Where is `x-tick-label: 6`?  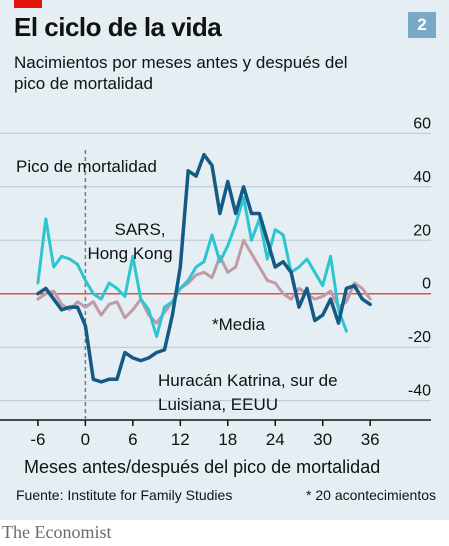 x-tick-label: 6 is located at coordinates (132, 439).